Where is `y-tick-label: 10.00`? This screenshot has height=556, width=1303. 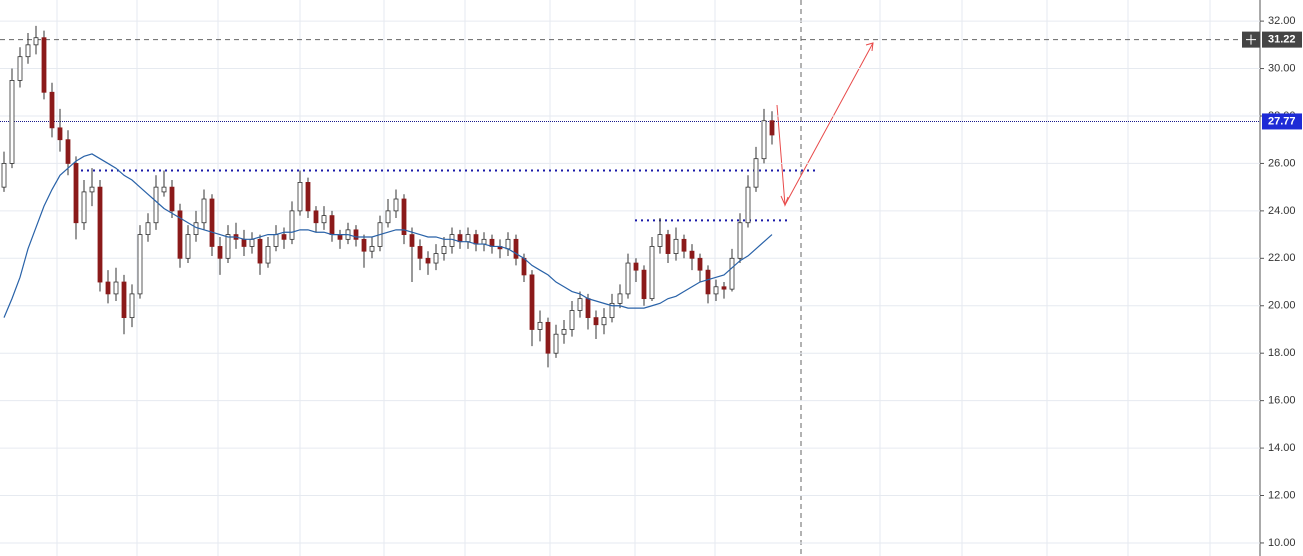 y-tick-label: 10.00 is located at coordinates (1282, 543).